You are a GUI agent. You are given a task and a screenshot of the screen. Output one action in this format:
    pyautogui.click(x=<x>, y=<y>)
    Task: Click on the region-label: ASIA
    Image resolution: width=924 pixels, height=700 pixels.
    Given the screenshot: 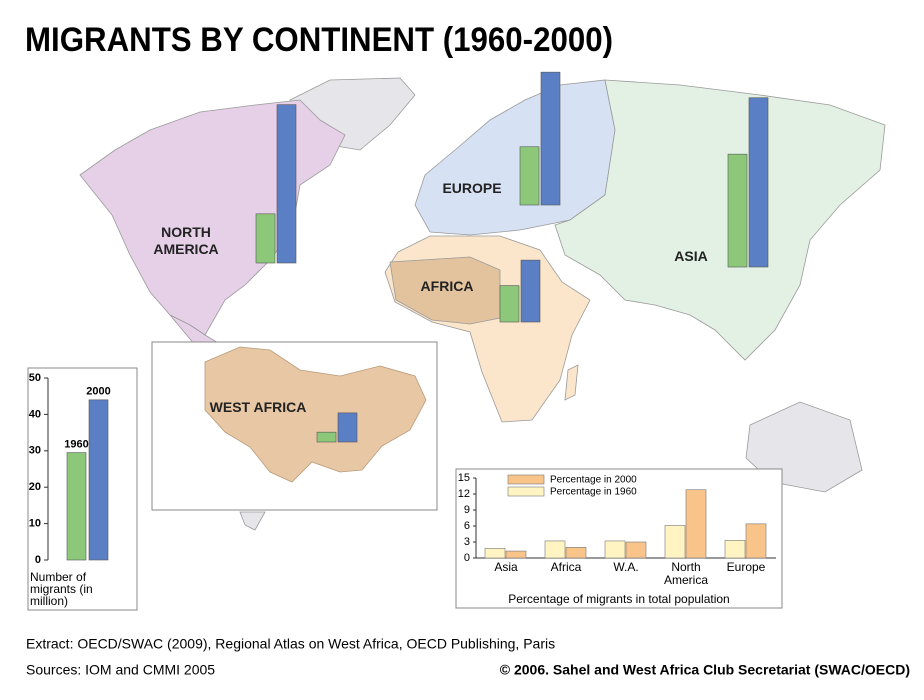 What is the action you would take?
    pyautogui.click(x=691, y=256)
    